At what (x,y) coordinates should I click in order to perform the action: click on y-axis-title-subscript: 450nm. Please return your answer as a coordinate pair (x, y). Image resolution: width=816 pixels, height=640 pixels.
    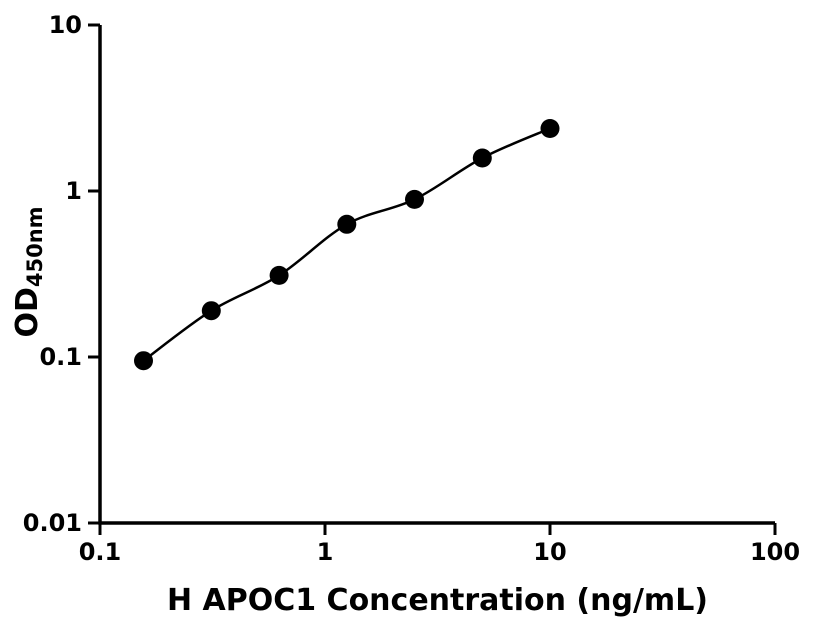
    Looking at the image, I should click on (35, 247).